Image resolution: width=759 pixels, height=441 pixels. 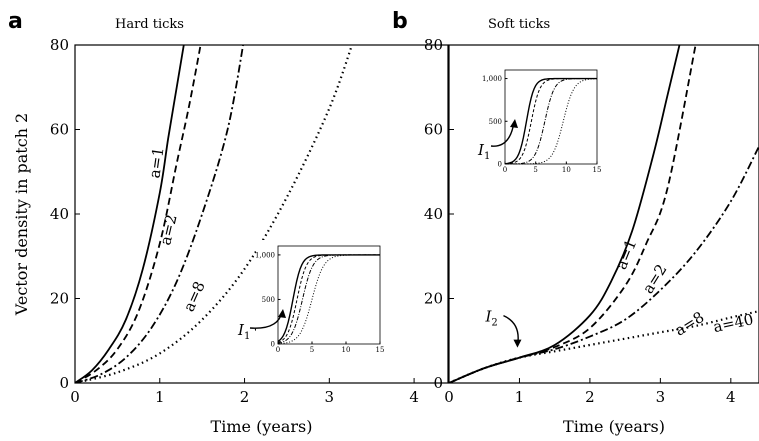 What do you see at coordinates (519, 24) in the screenshot?
I see `panel-title: Soft ticks` at bounding box center [519, 24].